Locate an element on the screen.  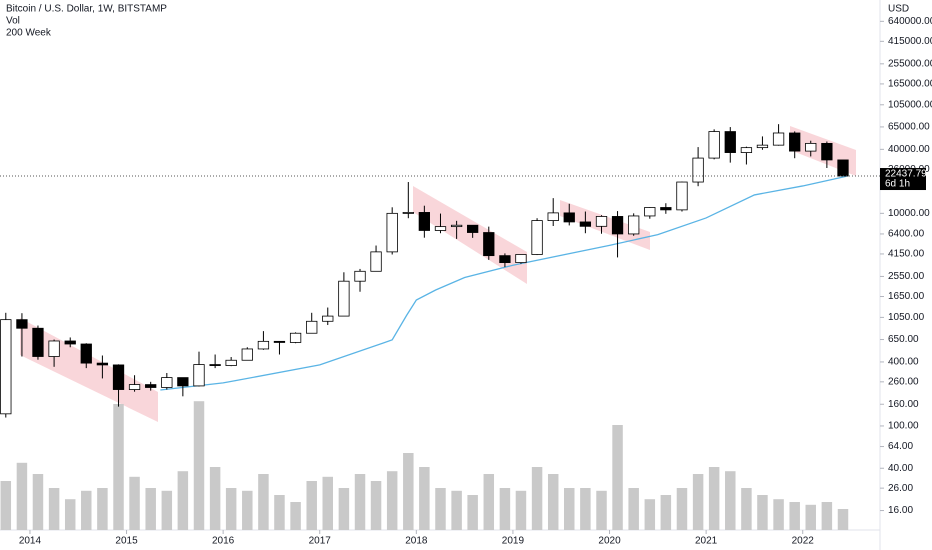
y-tick-label: 64.00 is located at coordinates (900, 446).